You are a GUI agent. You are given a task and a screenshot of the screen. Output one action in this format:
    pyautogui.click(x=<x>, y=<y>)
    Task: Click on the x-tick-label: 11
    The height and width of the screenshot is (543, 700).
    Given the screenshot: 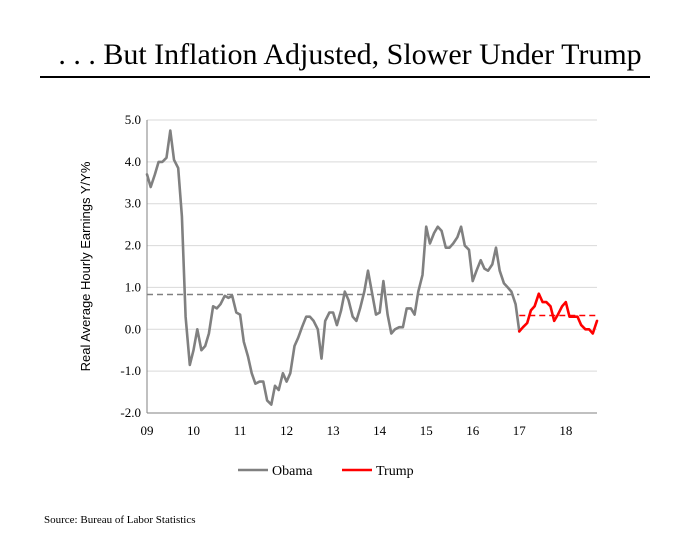 What is the action you would take?
    pyautogui.click(x=240, y=430)
    